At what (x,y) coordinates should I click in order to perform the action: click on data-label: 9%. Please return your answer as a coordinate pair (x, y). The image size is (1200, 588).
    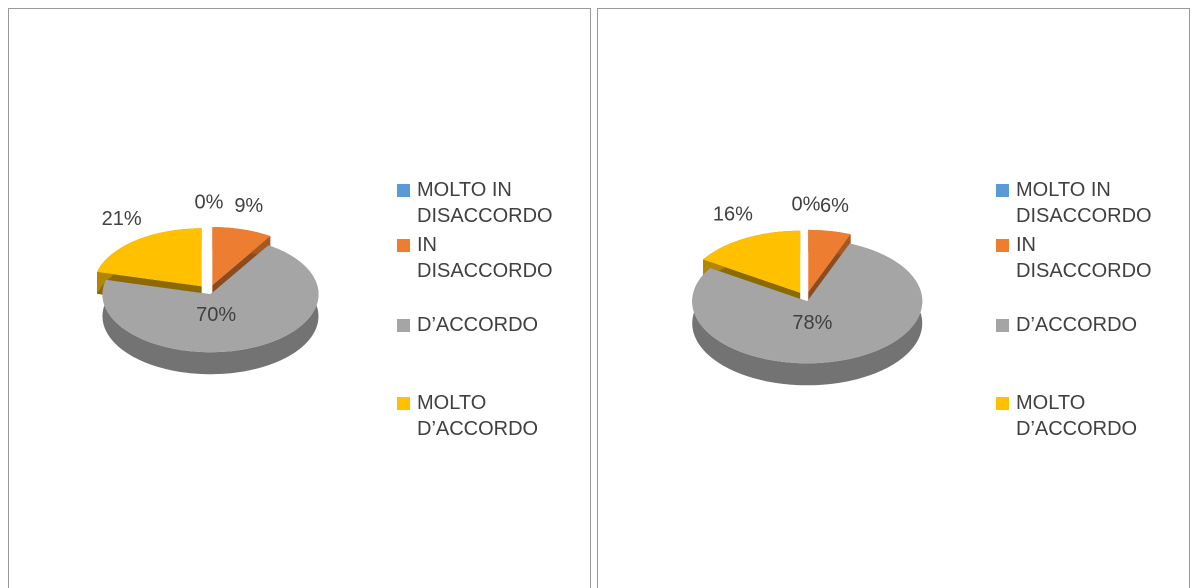
    Looking at the image, I should click on (248, 206).